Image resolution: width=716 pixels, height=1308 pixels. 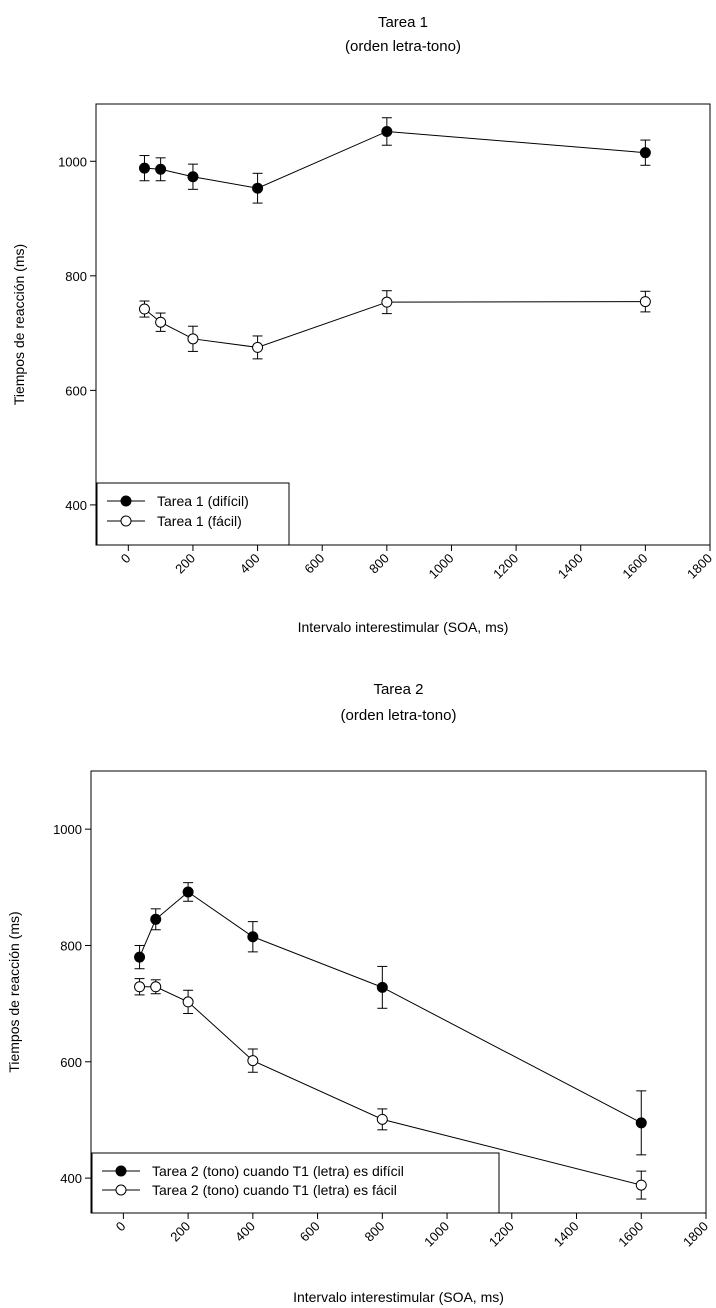 I want to click on legend-label: Tarea 1 (difícil), so click(x=203, y=501).